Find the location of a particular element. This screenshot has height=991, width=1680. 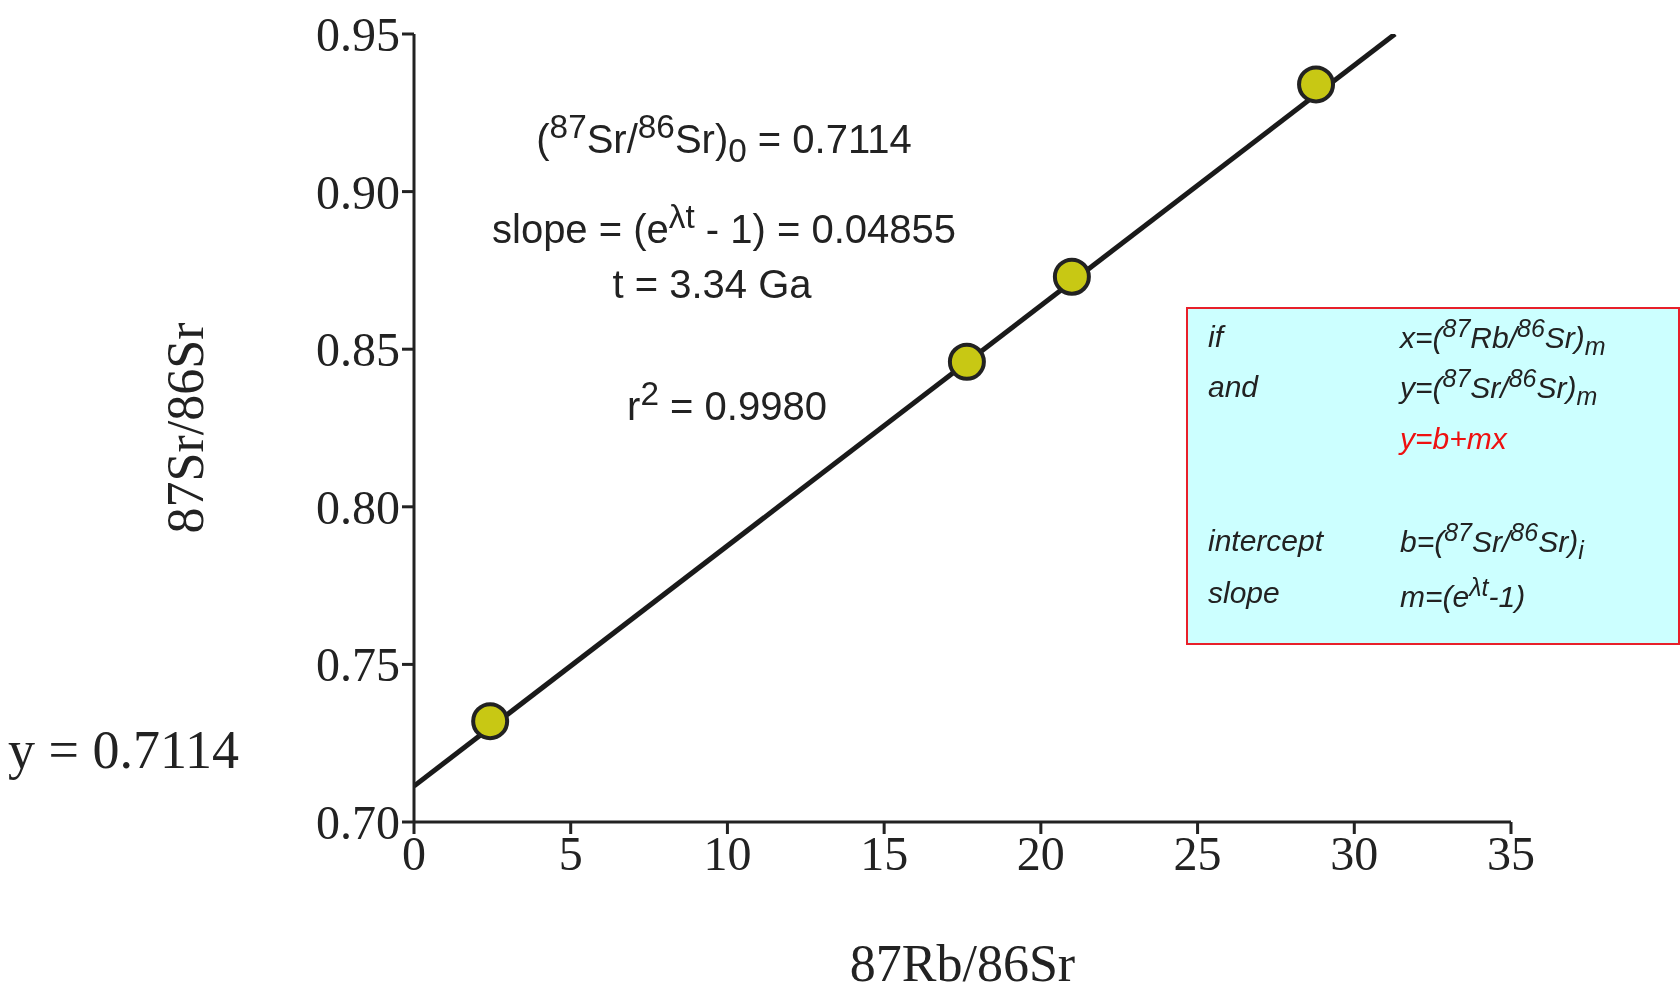

y-tick-label: 0.75 is located at coordinates (358, 665).